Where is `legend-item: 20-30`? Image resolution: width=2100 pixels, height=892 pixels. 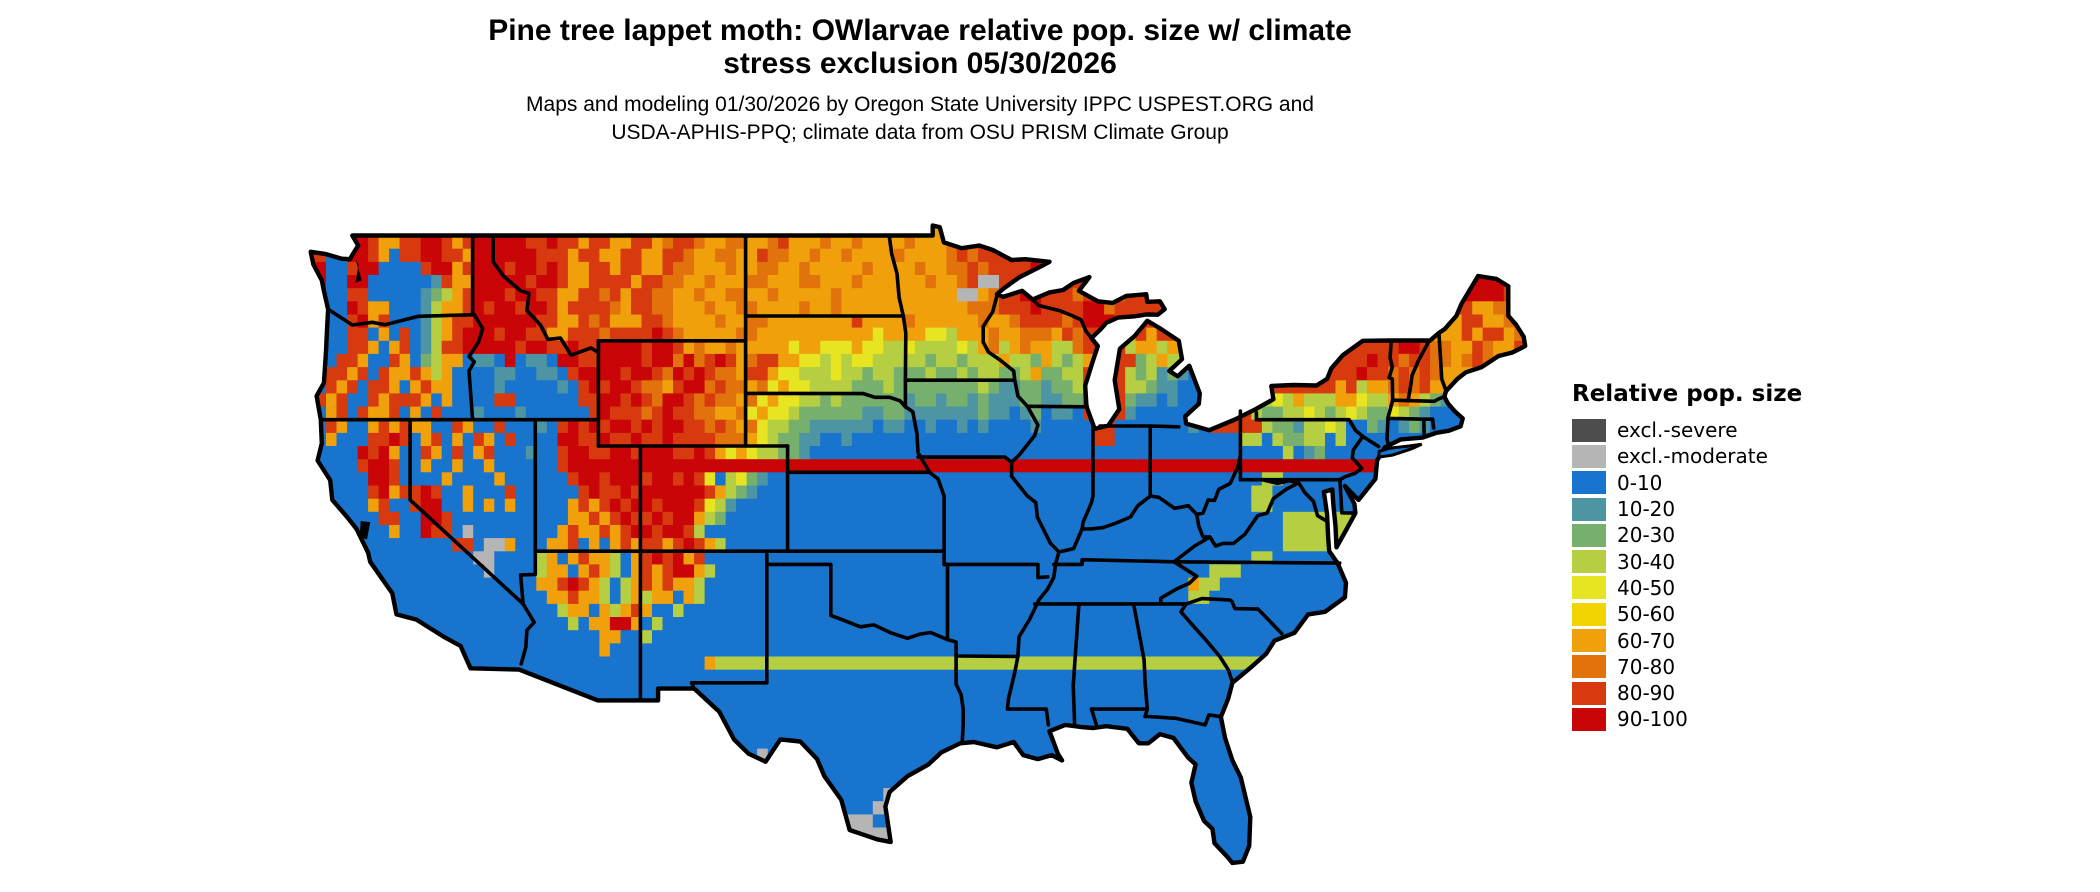
legend-item: 20-30 is located at coordinates (1722, 535).